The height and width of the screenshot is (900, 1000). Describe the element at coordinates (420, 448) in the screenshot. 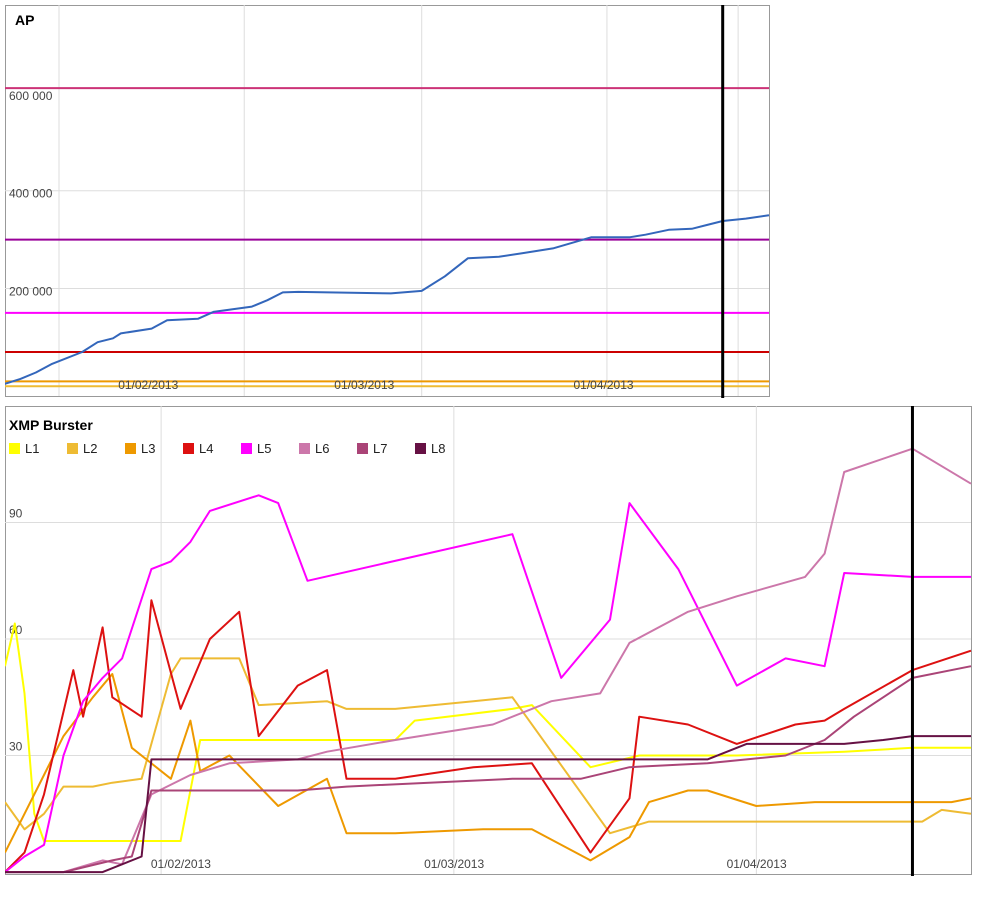

I see `legend-swatch-l8` at that location.